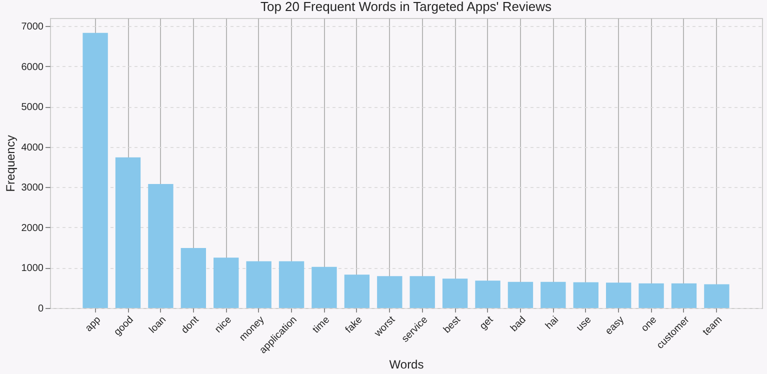  What do you see at coordinates (452, 325) in the screenshot?
I see `x-tick-label: best` at bounding box center [452, 325].